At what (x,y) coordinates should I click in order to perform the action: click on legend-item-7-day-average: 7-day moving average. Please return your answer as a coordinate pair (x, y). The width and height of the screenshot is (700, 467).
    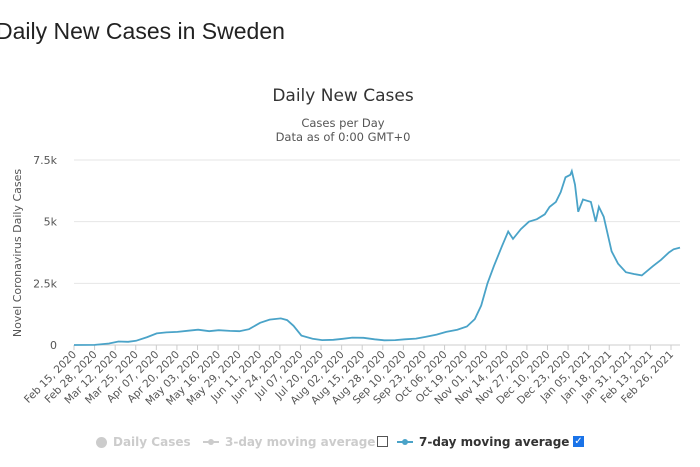
    Looking at the image, I should click on (483, 442).